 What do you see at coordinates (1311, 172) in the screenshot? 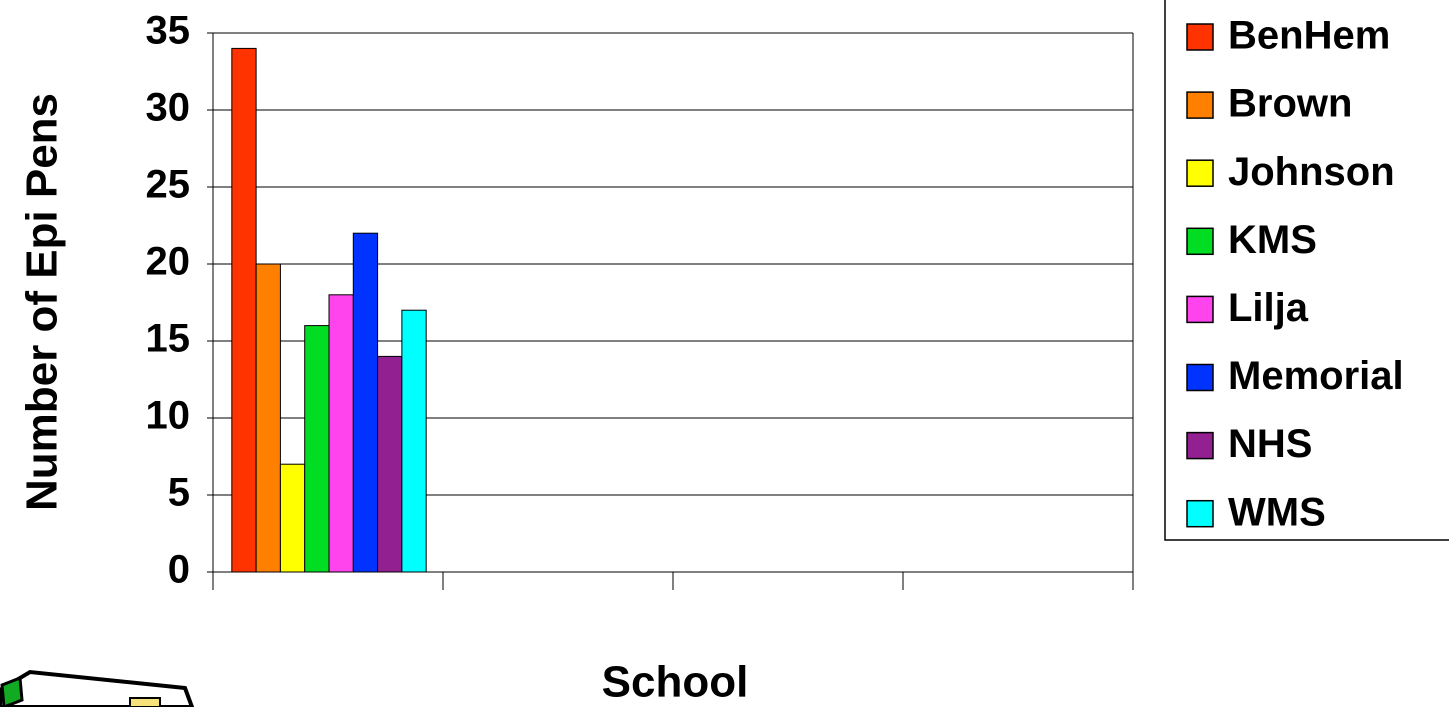
I see `legend-label: Johnson` at bounding box center [1311, 172].